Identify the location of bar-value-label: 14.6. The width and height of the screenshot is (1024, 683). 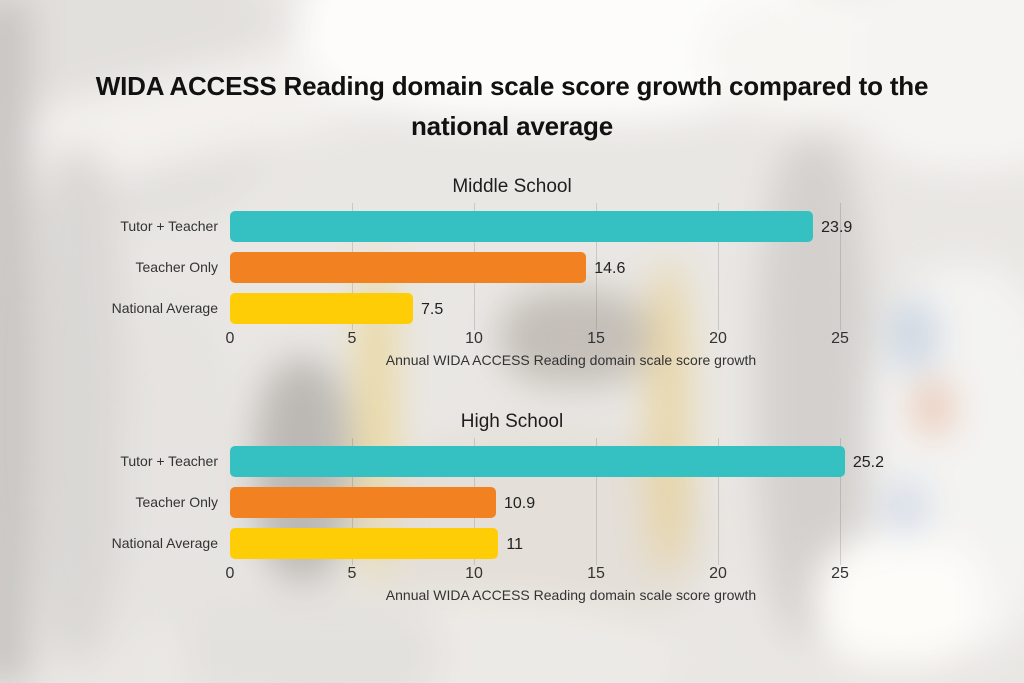
(610, 268).